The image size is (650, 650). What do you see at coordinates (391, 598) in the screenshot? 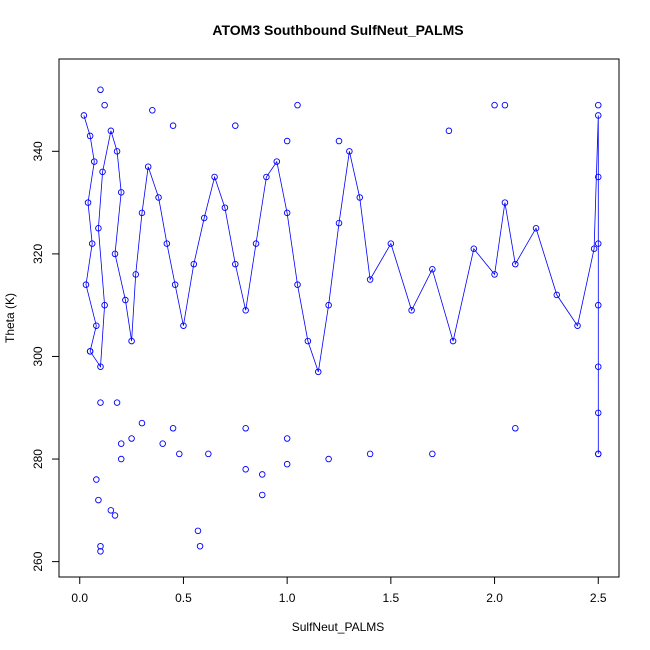
I see `x-tick-label: 1.5` at bounding box center [391, 598].